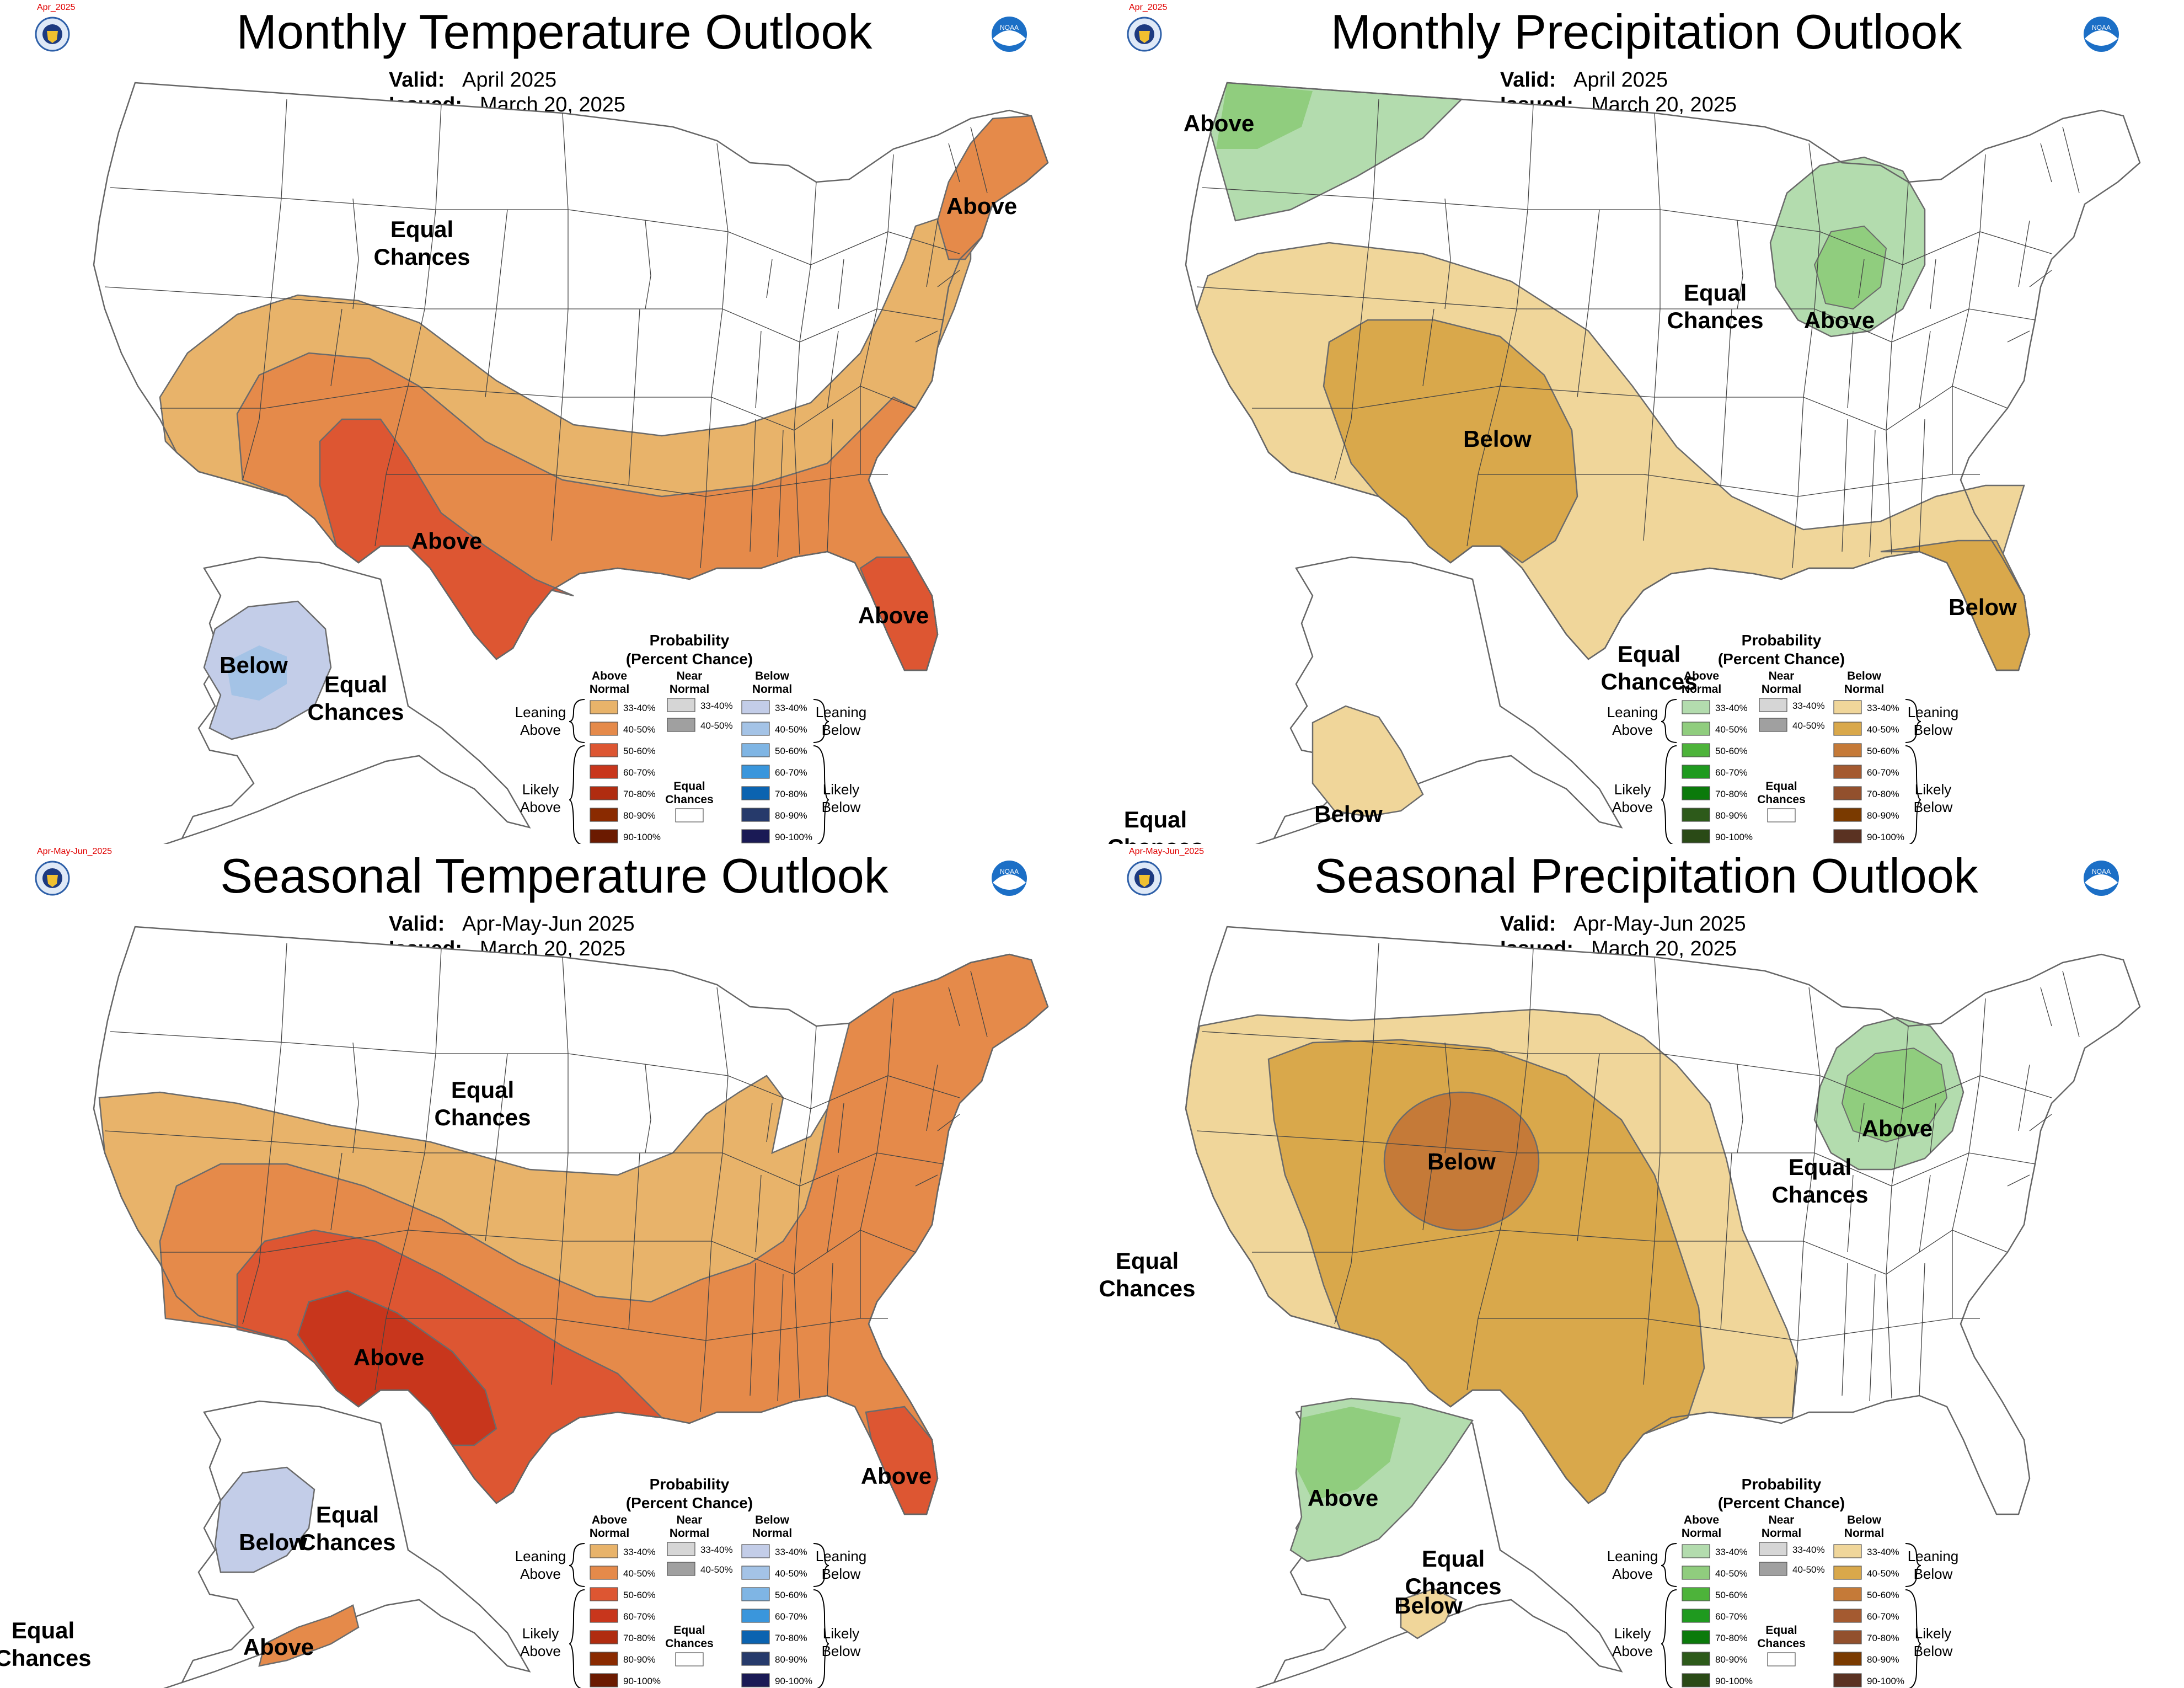 The height and width of the screenshot is (1688, 2184). I want to click on noaa-logo-icon: NOAA, so click(2101, 34).